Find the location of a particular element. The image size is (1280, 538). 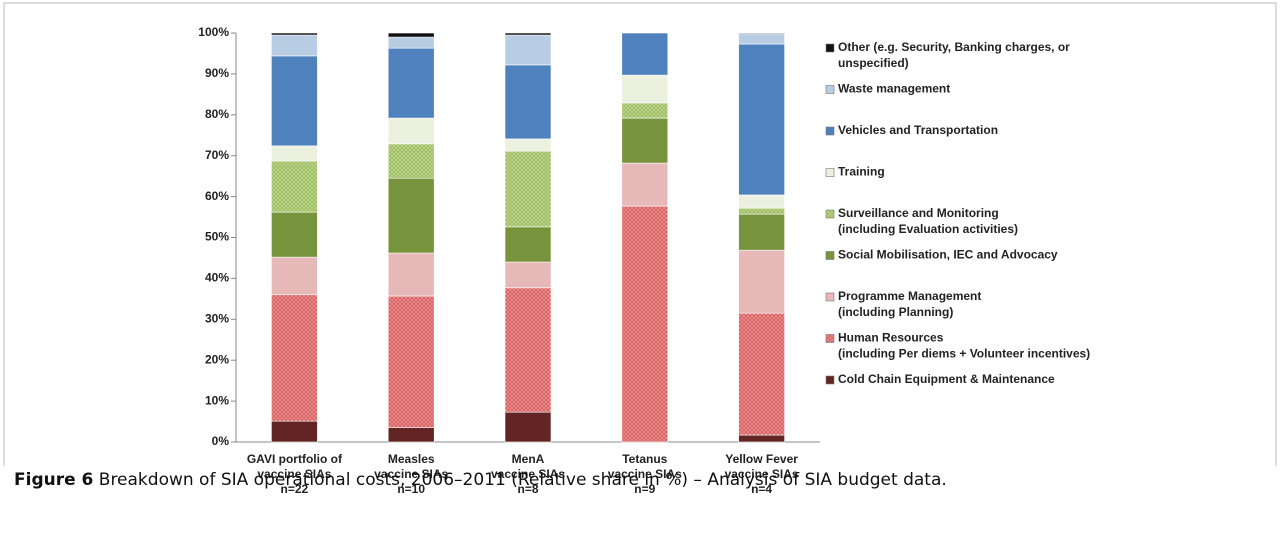

x-tick-label: GAVI portfolio of is located at coordinates (295, 459).